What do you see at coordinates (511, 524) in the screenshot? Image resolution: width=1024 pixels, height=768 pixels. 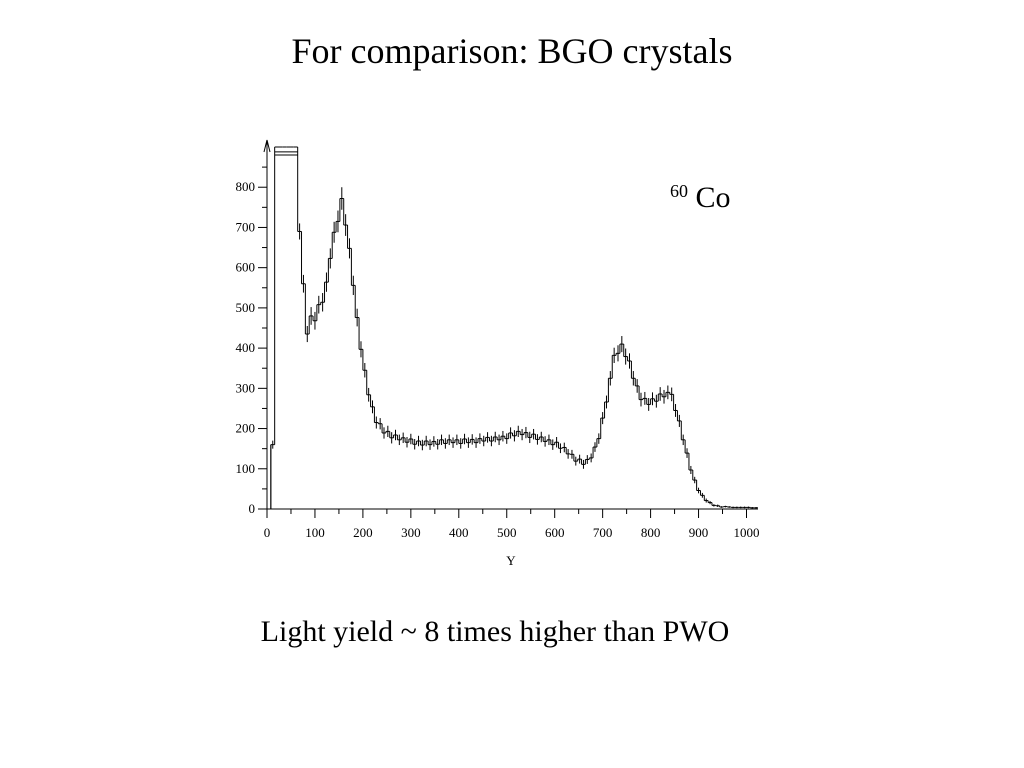 I see `x-axis: 0 100 200 300 400 500 600 700 800 900 1000` at bounding box center [511, 524].